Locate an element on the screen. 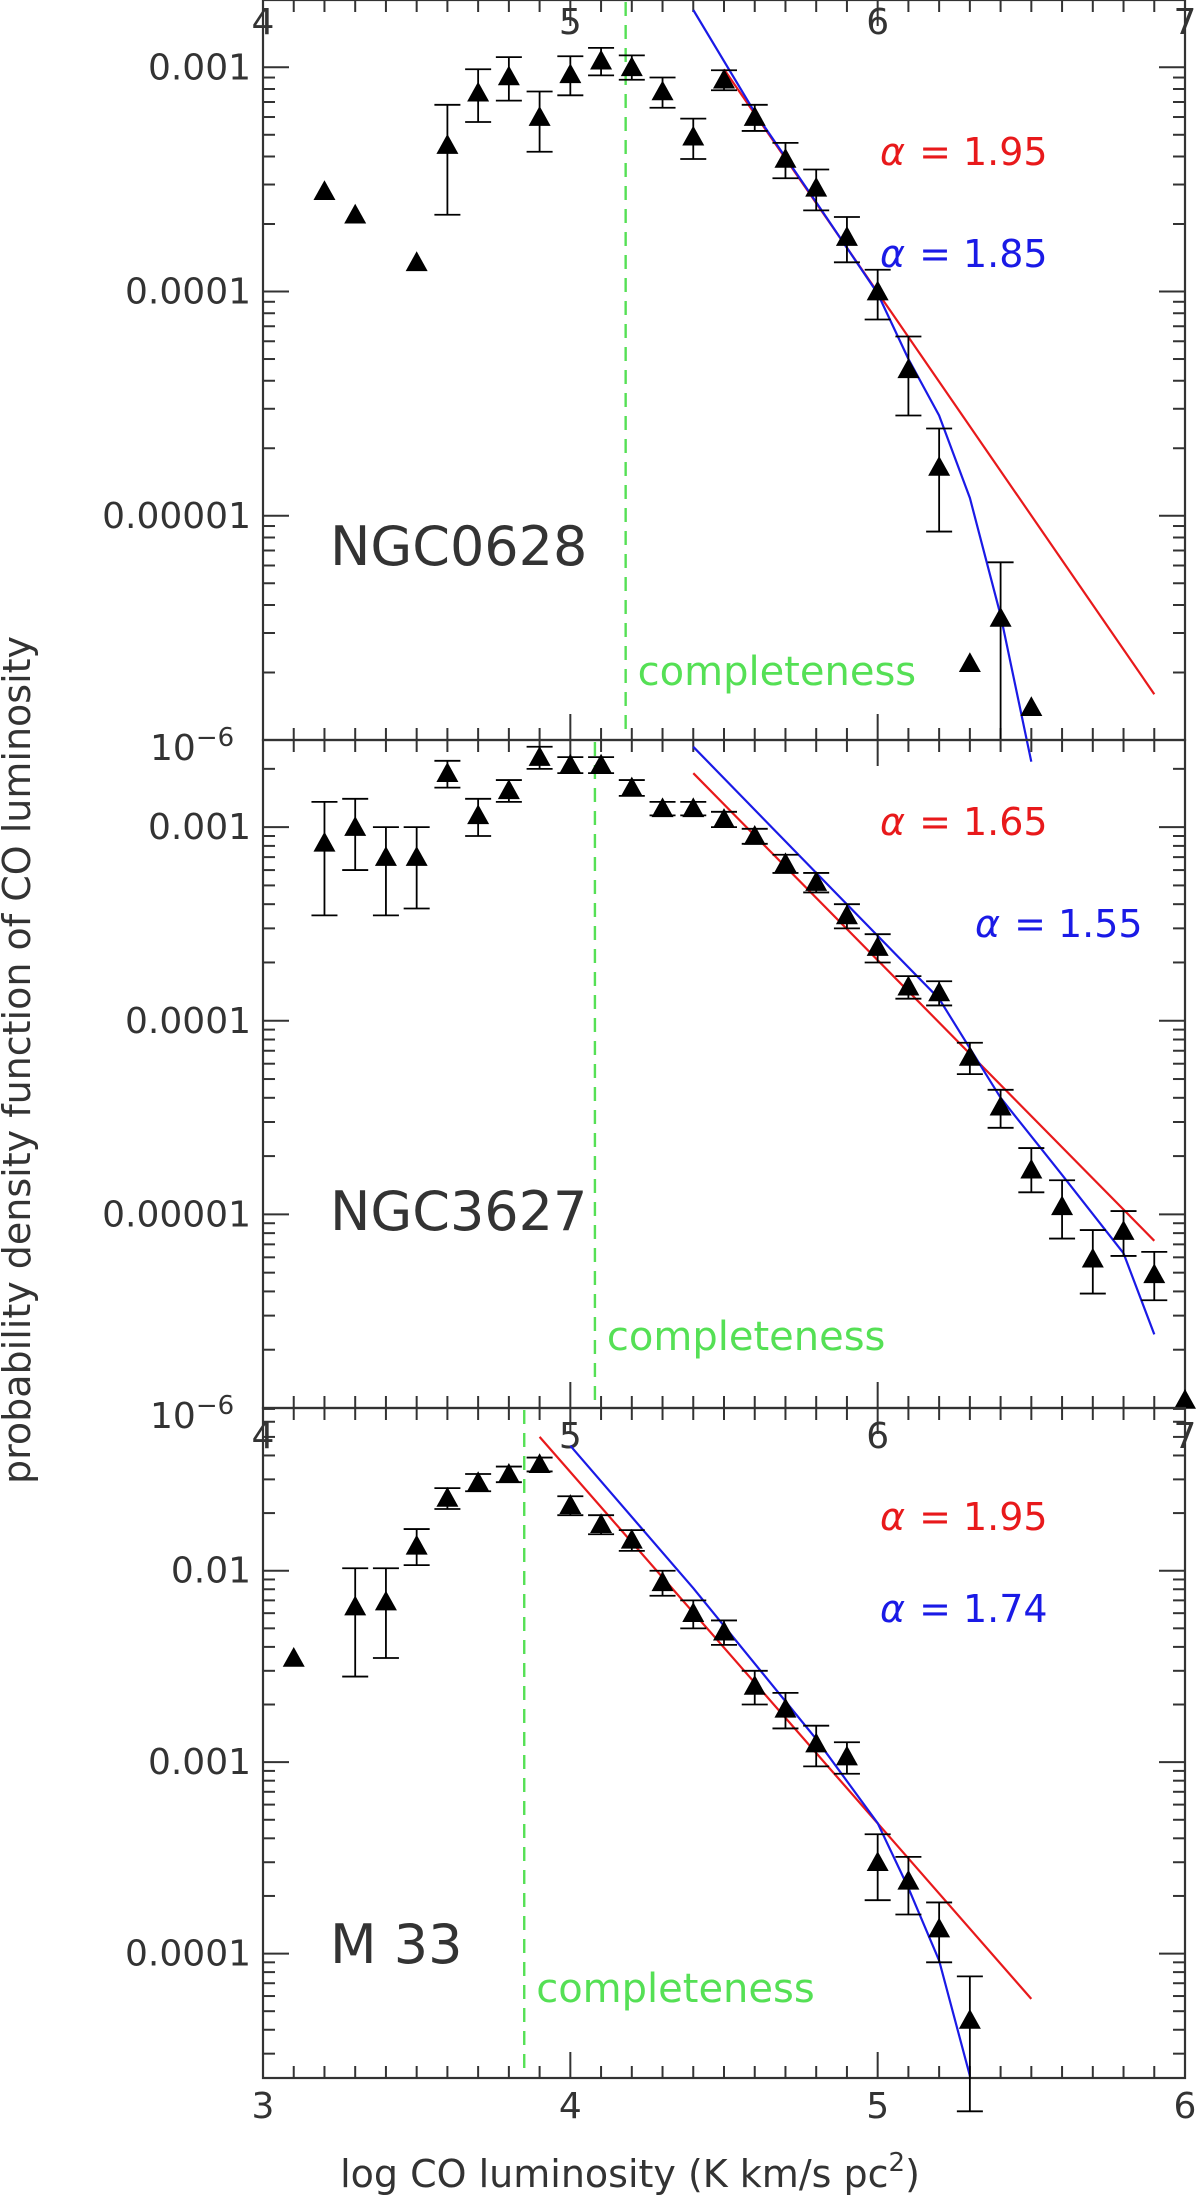  x-tick-label: 3 is located at coordinates (263, 2106).